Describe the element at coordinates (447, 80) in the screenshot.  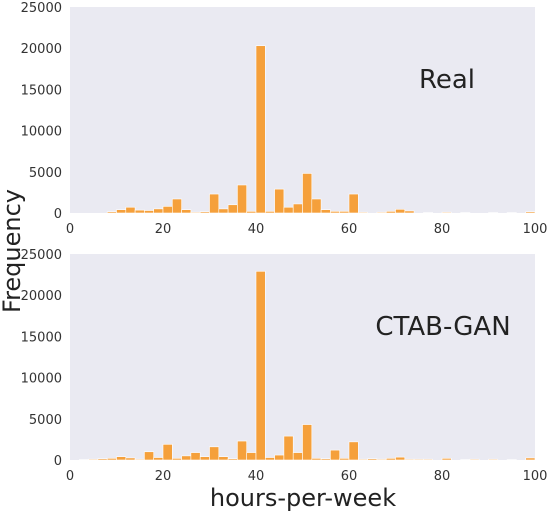
I see `panel-annotation: Real` at that location.